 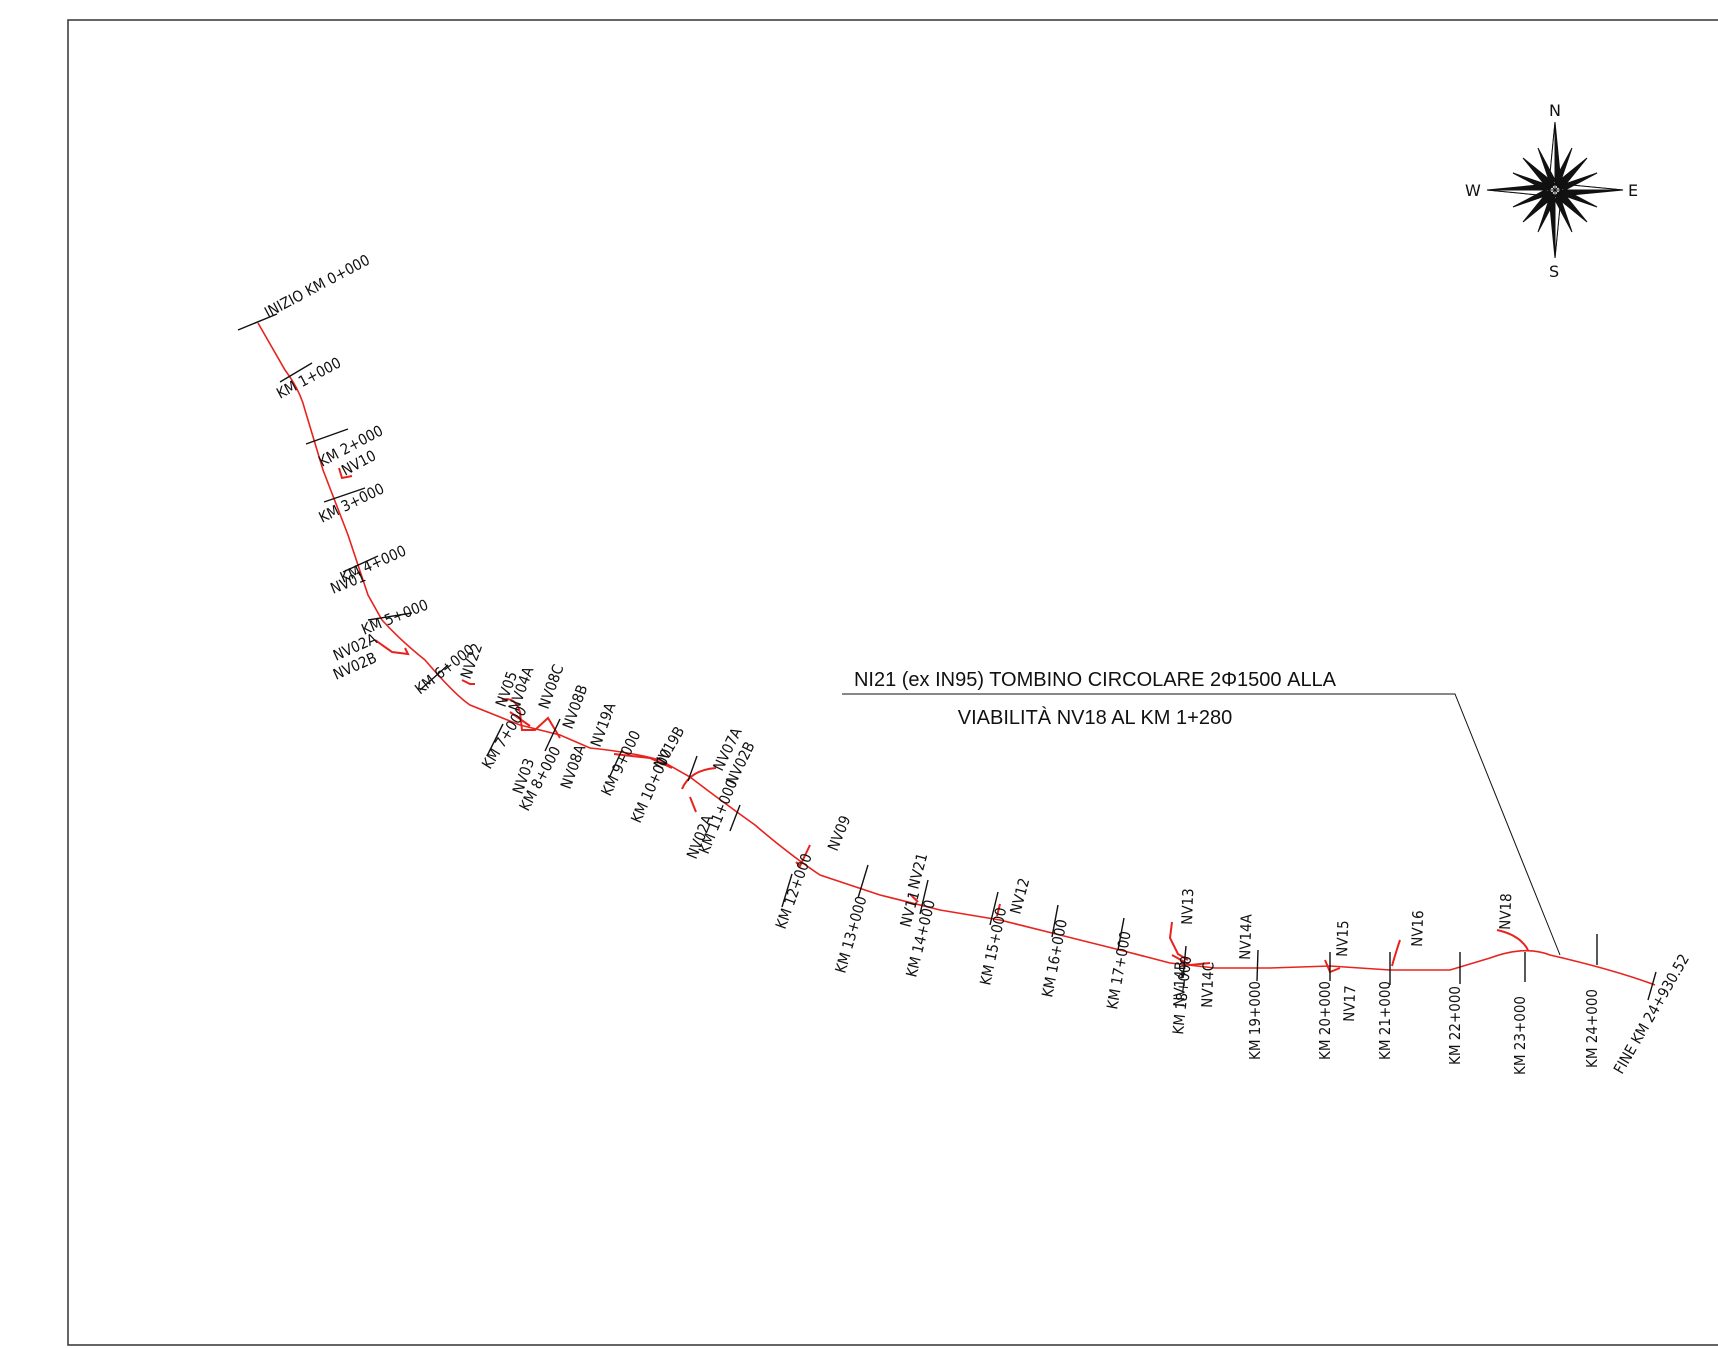 What do you see at coordinates (1505, 911) in the screenshot?
I see `viabilita-label-nv18-27: NV18` at bounding box center [1505, 911].